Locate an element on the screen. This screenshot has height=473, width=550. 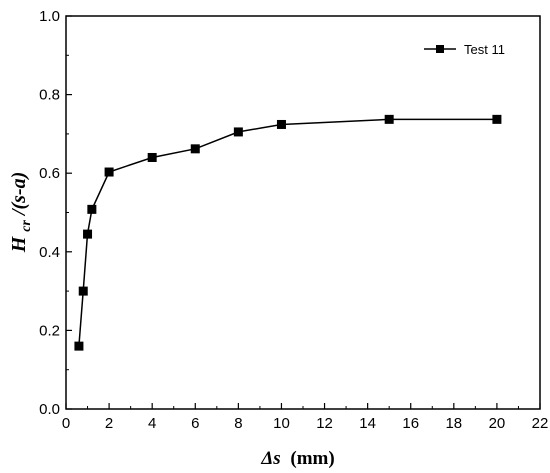
x-tick-label: 16 is located at coordinates (410, 423).